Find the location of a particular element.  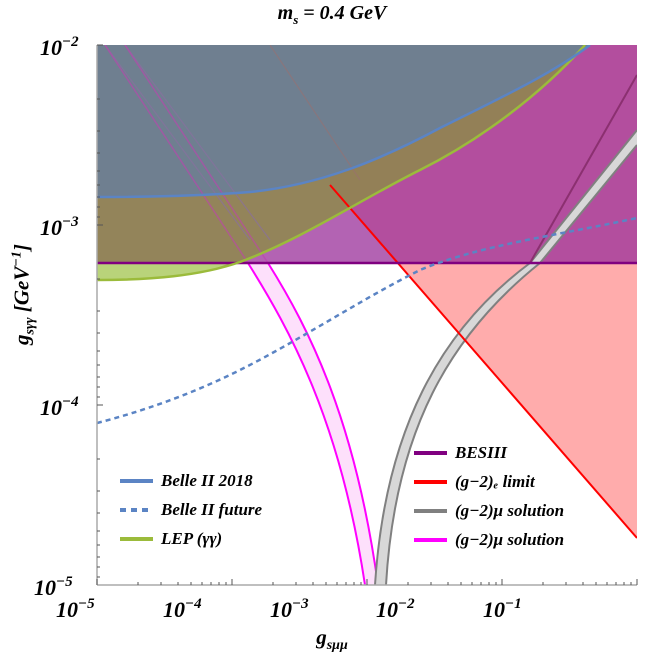

svg-text: 10⁻⁵ is located at coordinates (75, 609).